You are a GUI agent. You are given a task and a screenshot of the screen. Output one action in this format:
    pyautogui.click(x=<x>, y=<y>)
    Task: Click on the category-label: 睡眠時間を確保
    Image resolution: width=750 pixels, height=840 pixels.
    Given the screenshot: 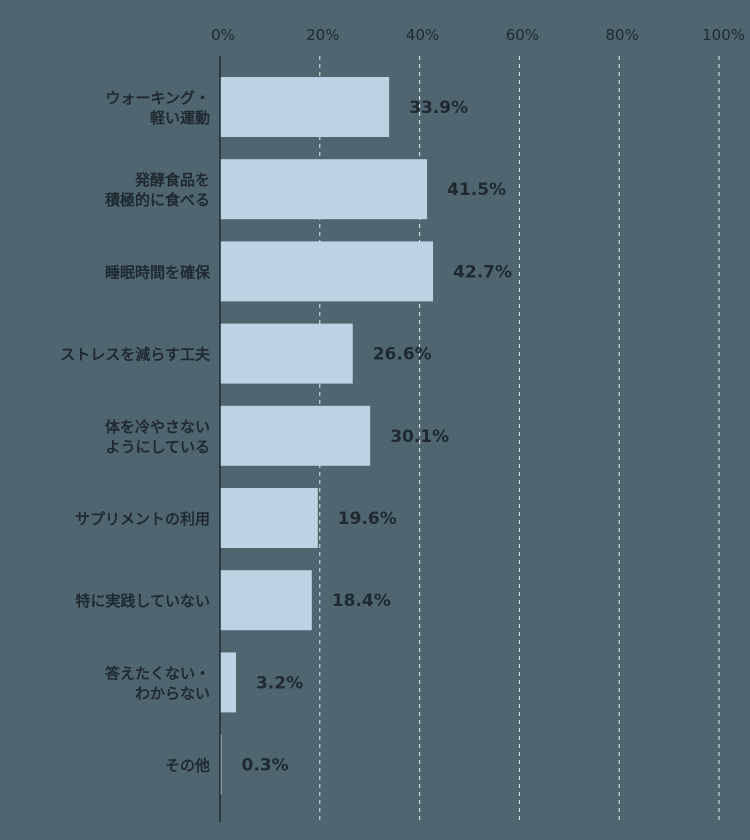 What is the action you would take?
    pyautogui.click(x=158, y=272)
    